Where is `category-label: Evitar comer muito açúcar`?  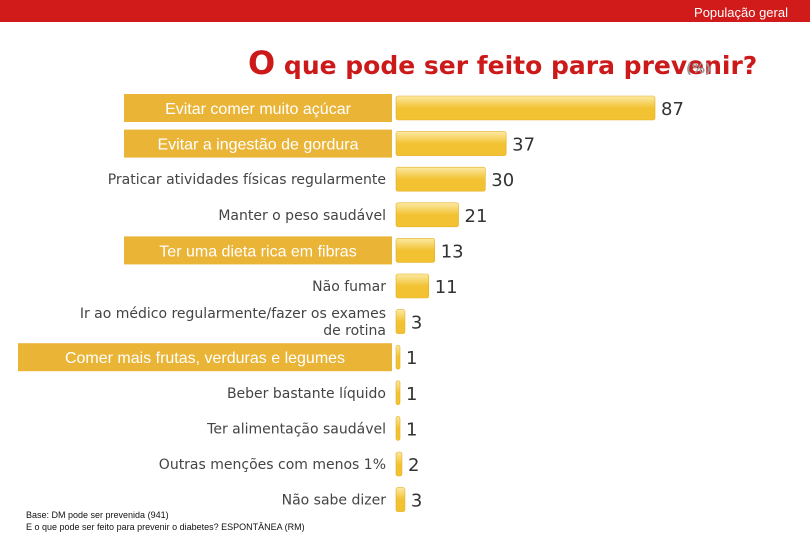 category-label: Evitar comer muito açúcar is located at coordinates (258, 109).